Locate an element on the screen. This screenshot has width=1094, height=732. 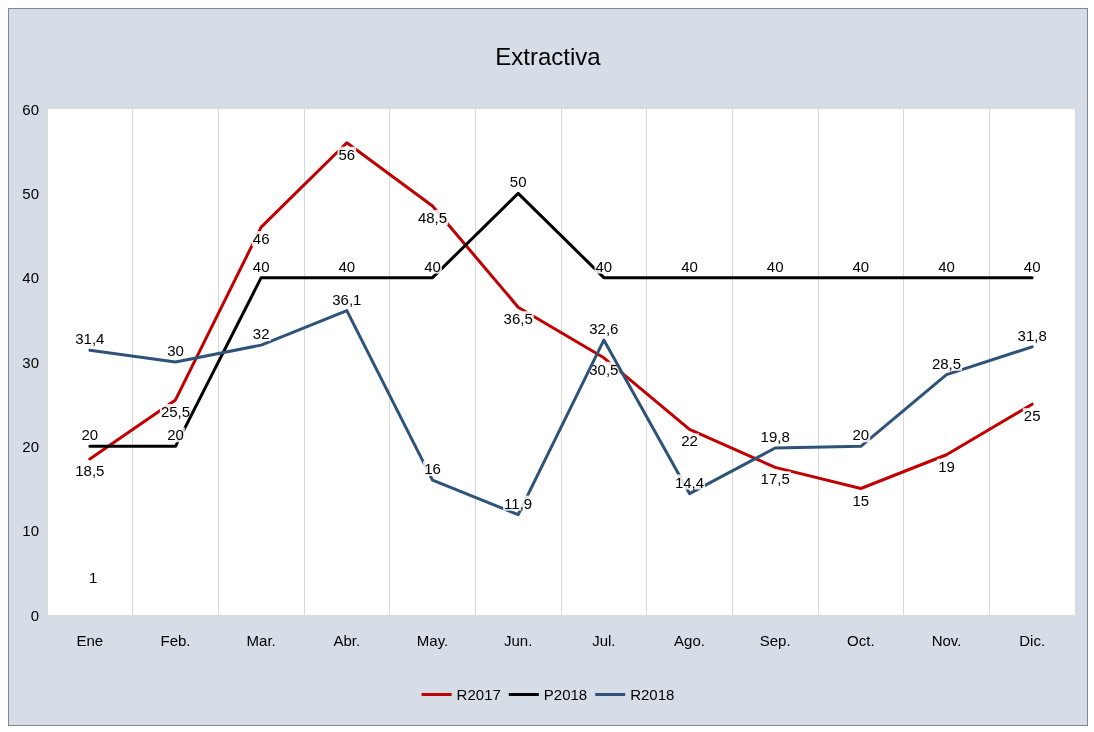
x-tick-label: Dic. is located at coordinates (1032, 640).